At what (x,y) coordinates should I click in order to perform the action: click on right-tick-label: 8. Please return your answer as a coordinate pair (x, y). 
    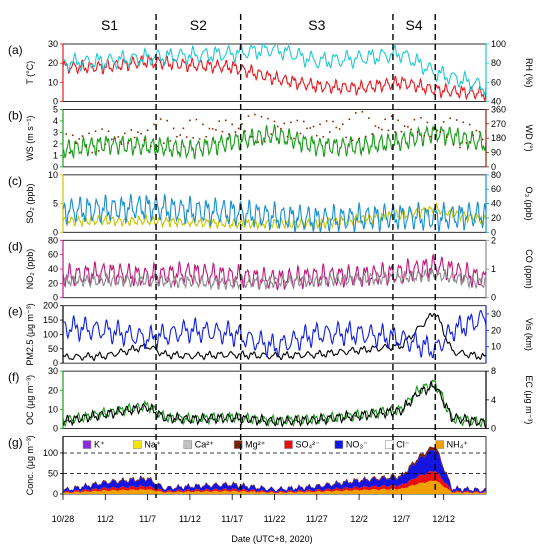
    Looking at the image, I should click on (493, 371).